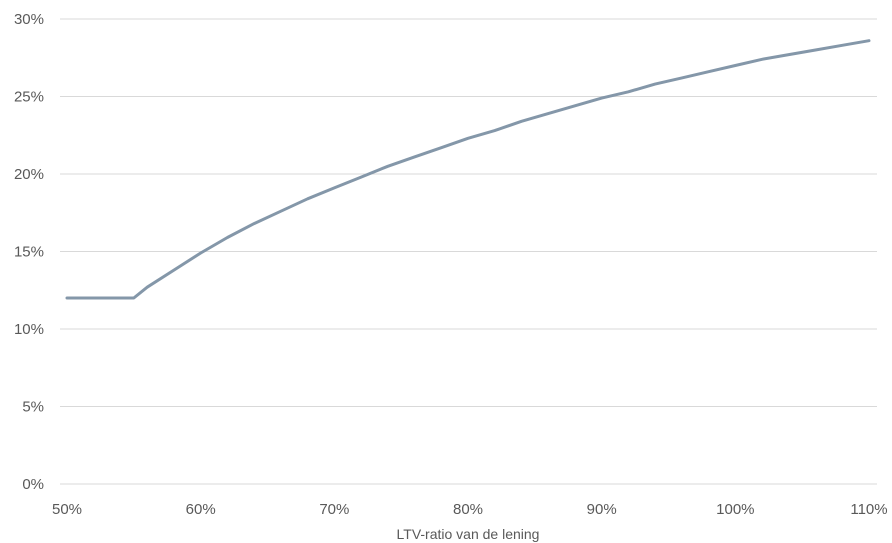 The height and width of the screenshot is (543, 892). Describe the element at coordinates (334, 509) in the screenshot. I see `x-tick-label: 70%` at that location.